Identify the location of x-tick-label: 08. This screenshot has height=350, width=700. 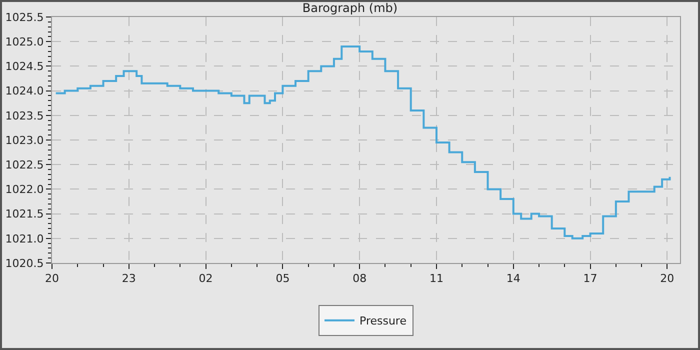
(359, 279).